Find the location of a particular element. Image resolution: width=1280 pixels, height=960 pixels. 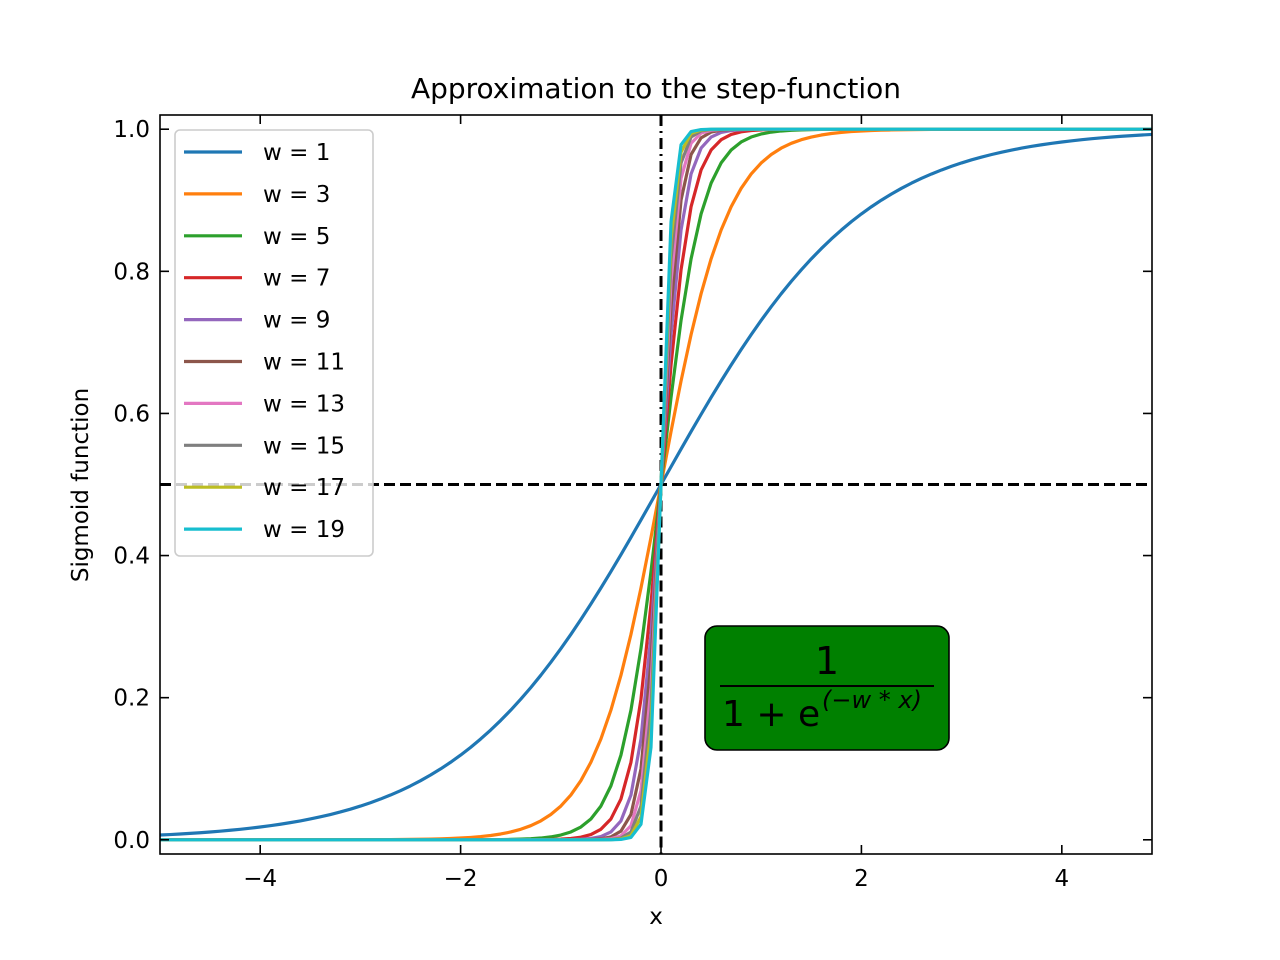

legend-item: w = 15 is located at coordinates (264, 446).